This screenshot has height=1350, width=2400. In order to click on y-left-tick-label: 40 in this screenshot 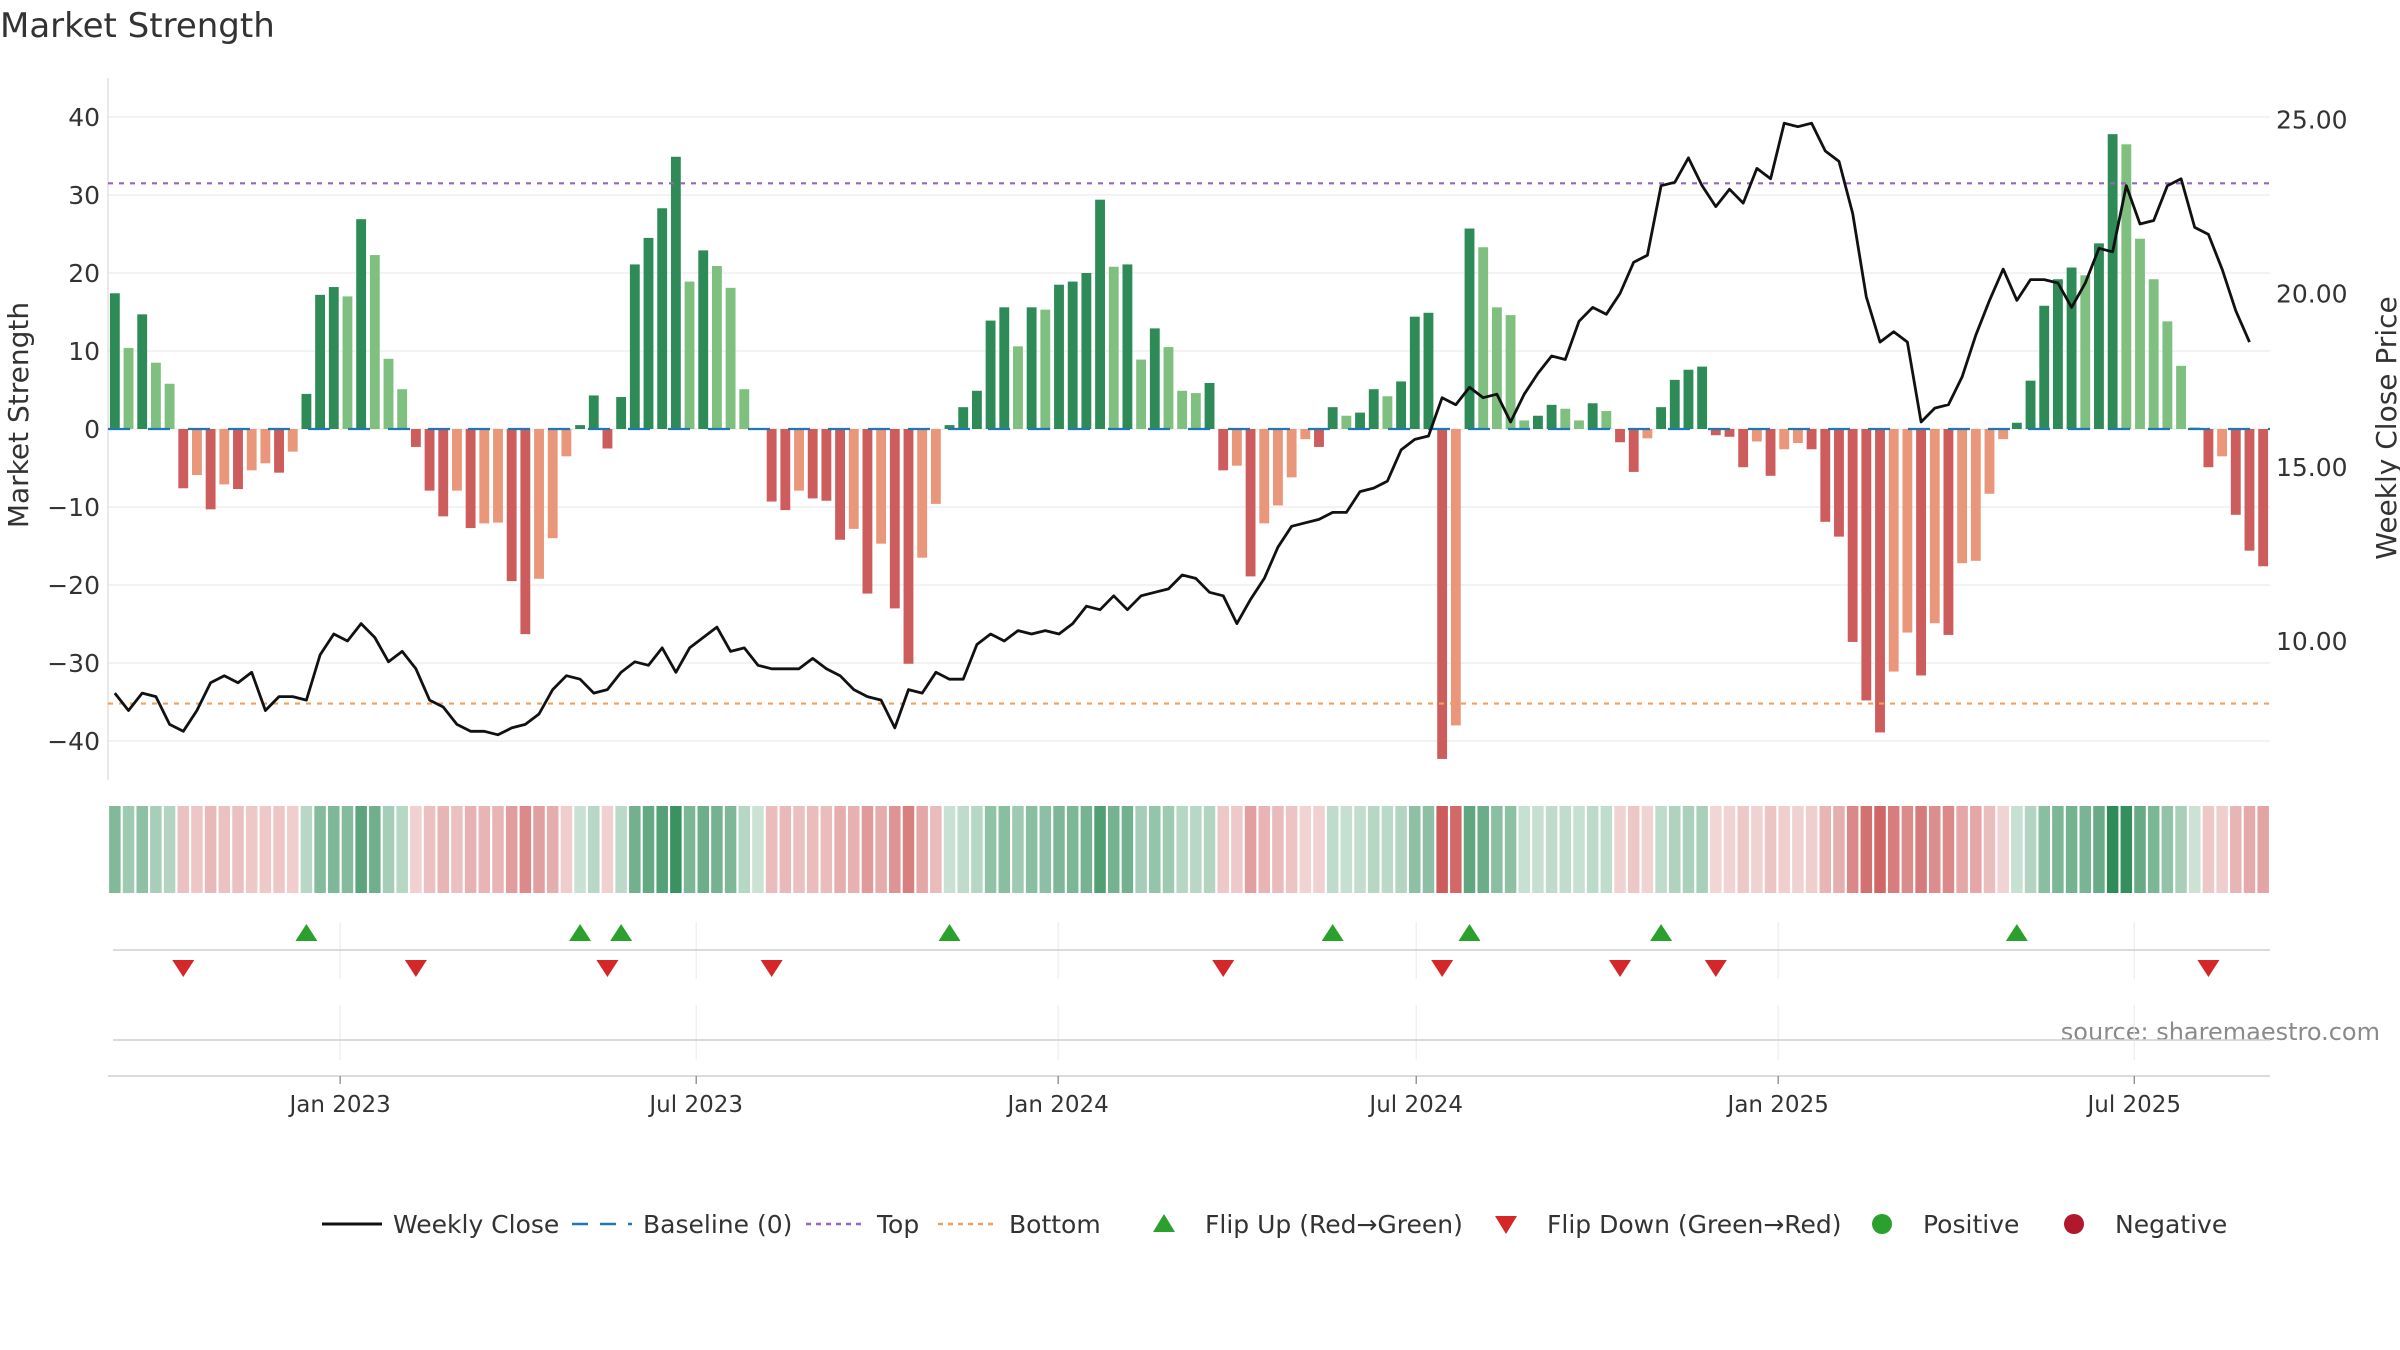, I will do `click(84, 117)`.